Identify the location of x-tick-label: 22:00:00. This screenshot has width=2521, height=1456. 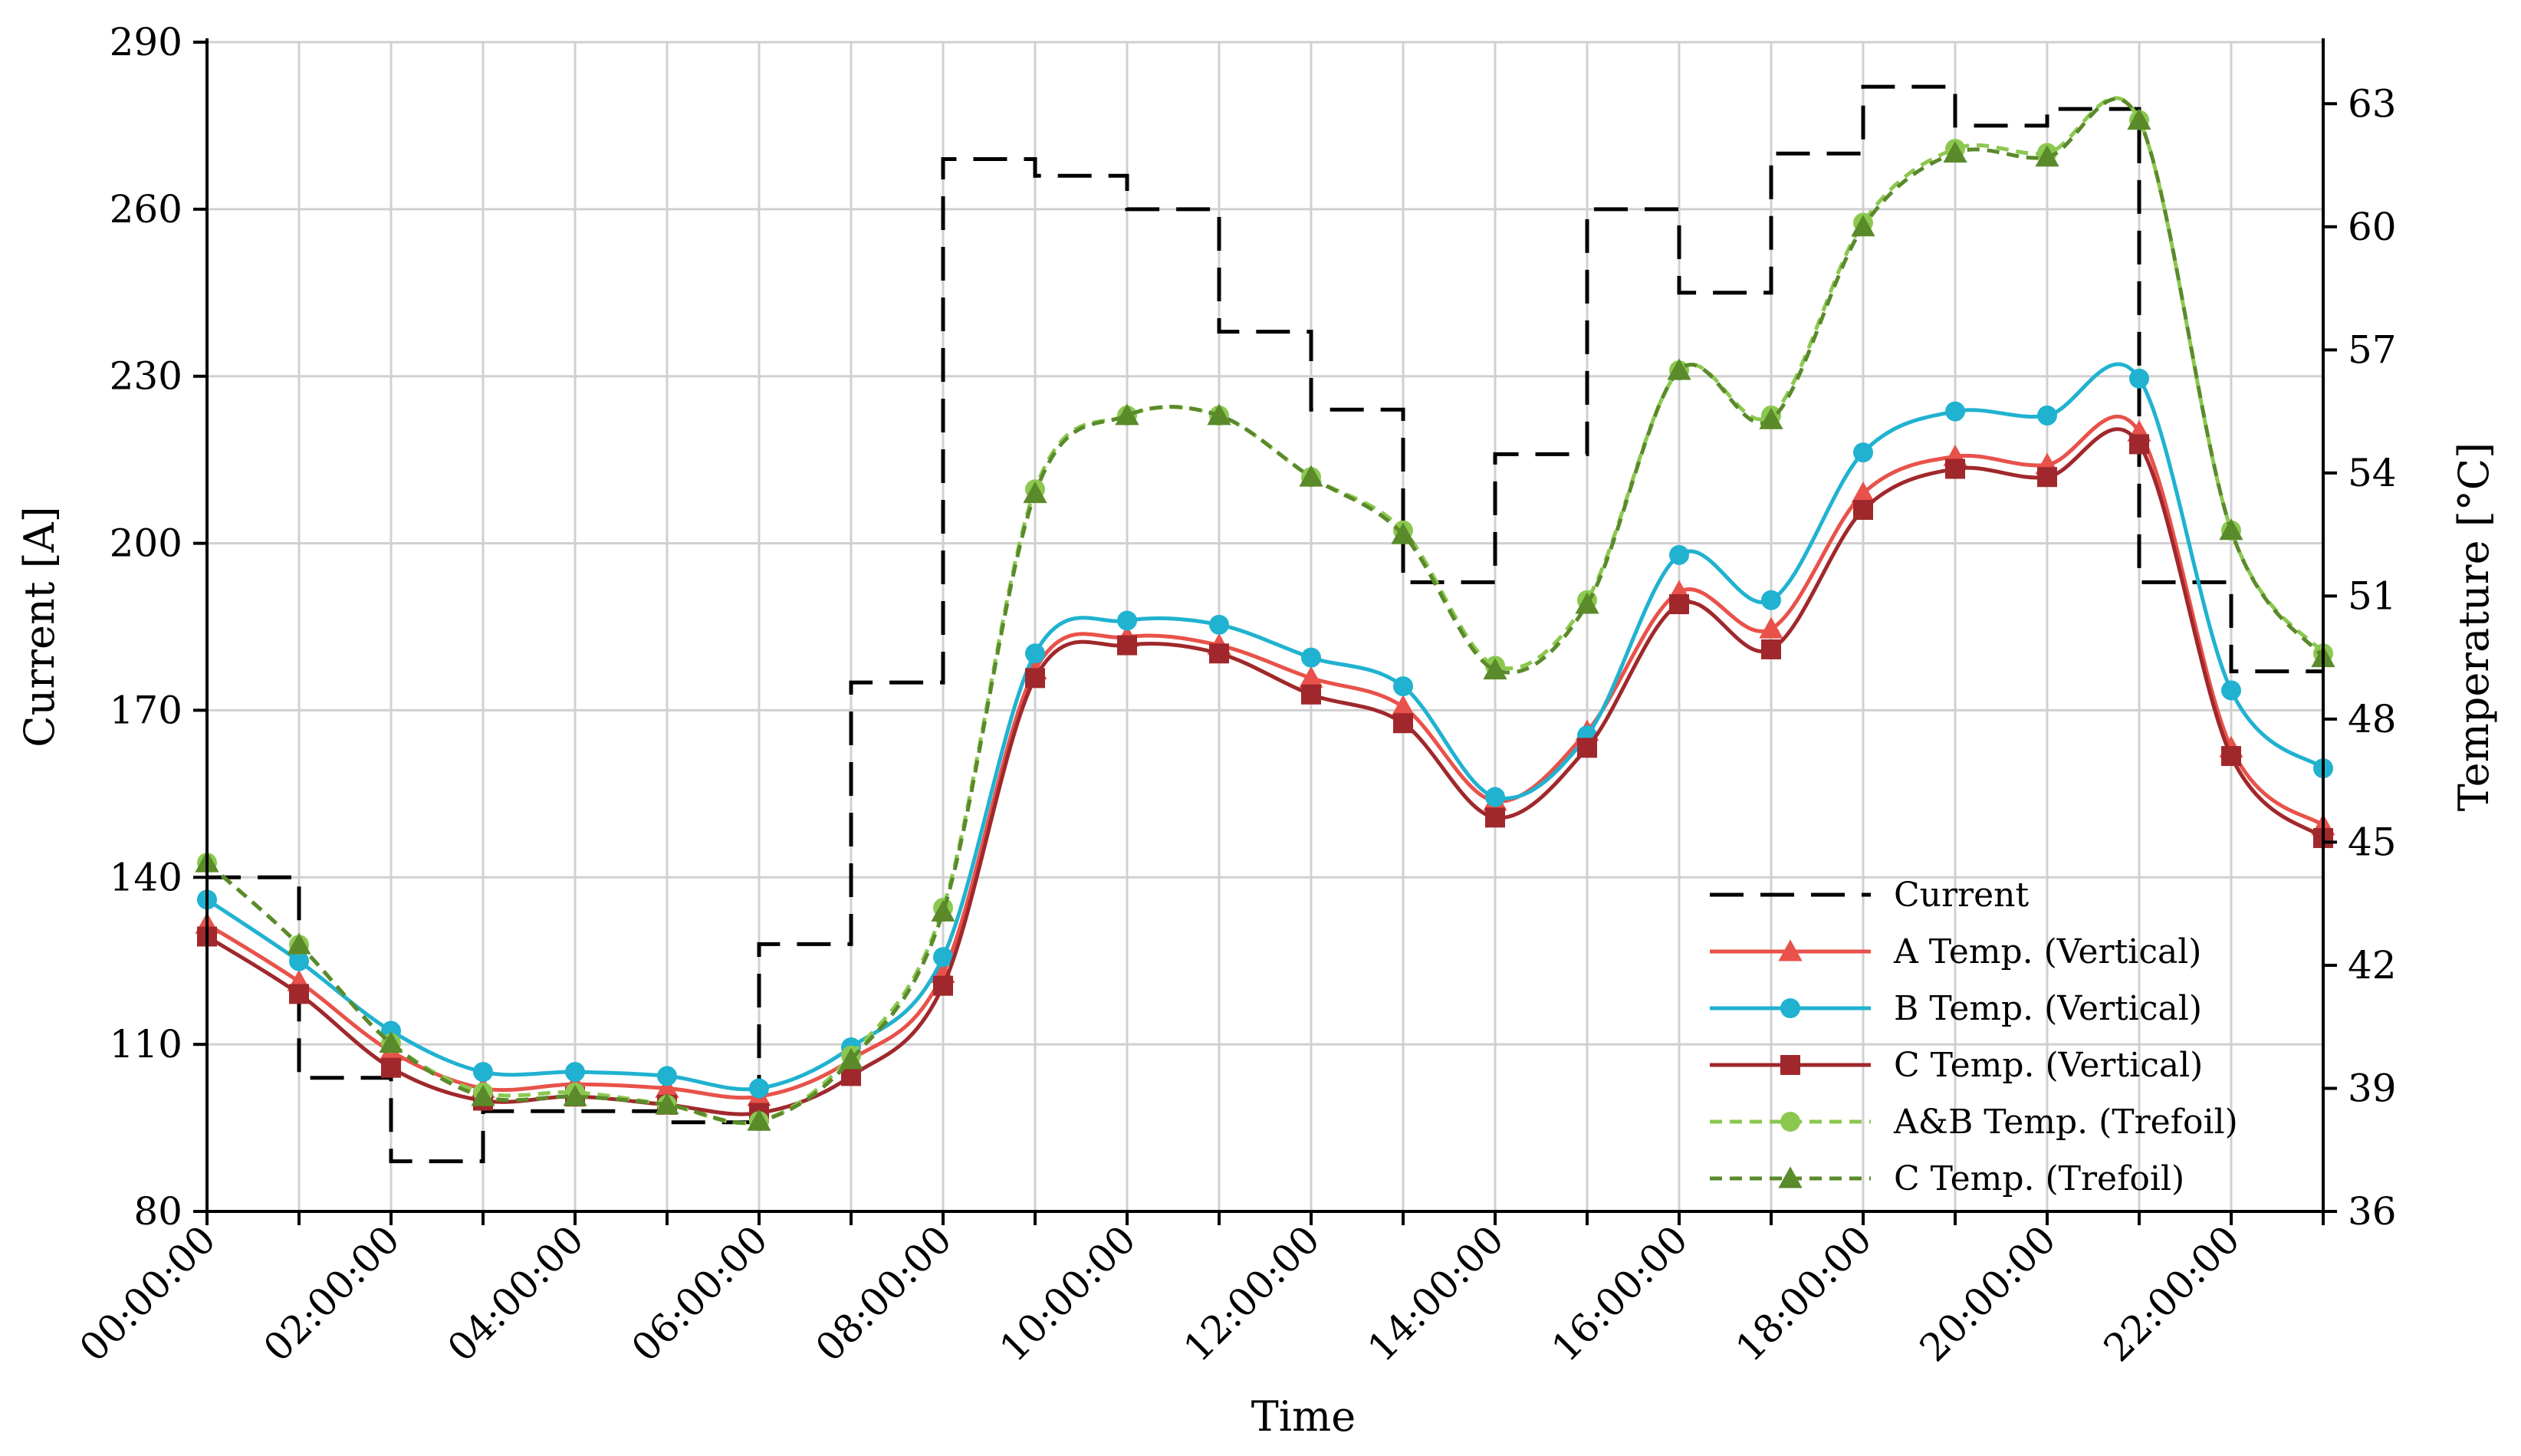
(2172, 1293).